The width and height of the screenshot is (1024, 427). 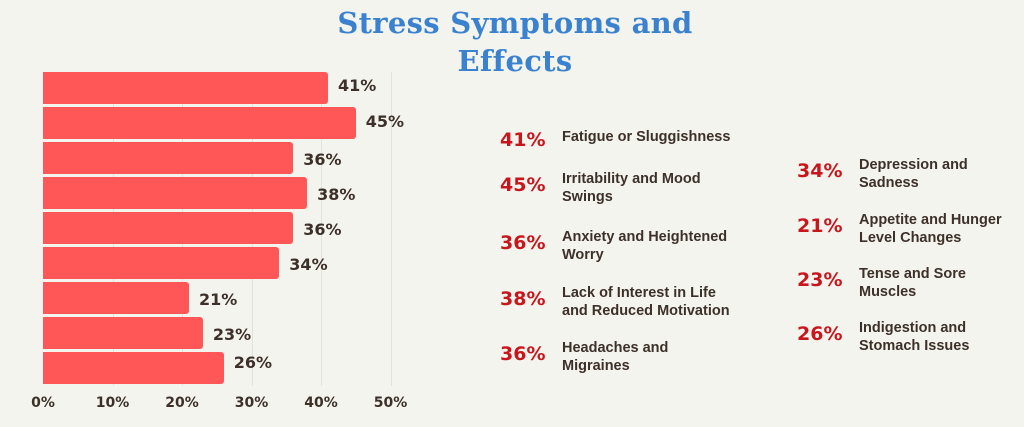 What do you see at coordinates (584, 357) in the screenshot?
I see `legend-item: 36% Headaches and Migraines` at bounding box center [584, 357].